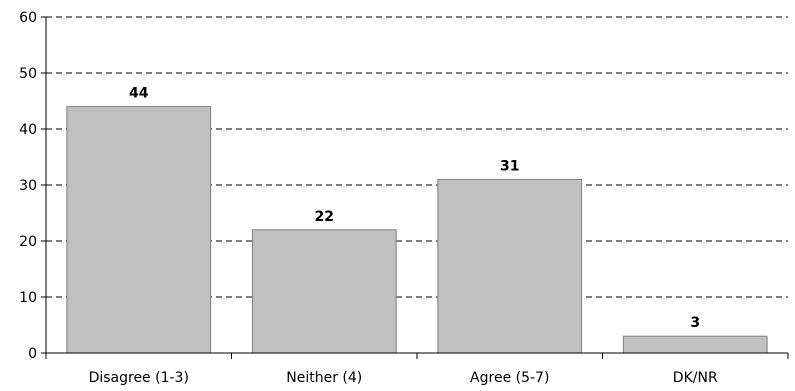  What do you see at coordinates (28, 74) in the screenshot?
I see `y-tick-label: 50` at bounding box center [28, 74].